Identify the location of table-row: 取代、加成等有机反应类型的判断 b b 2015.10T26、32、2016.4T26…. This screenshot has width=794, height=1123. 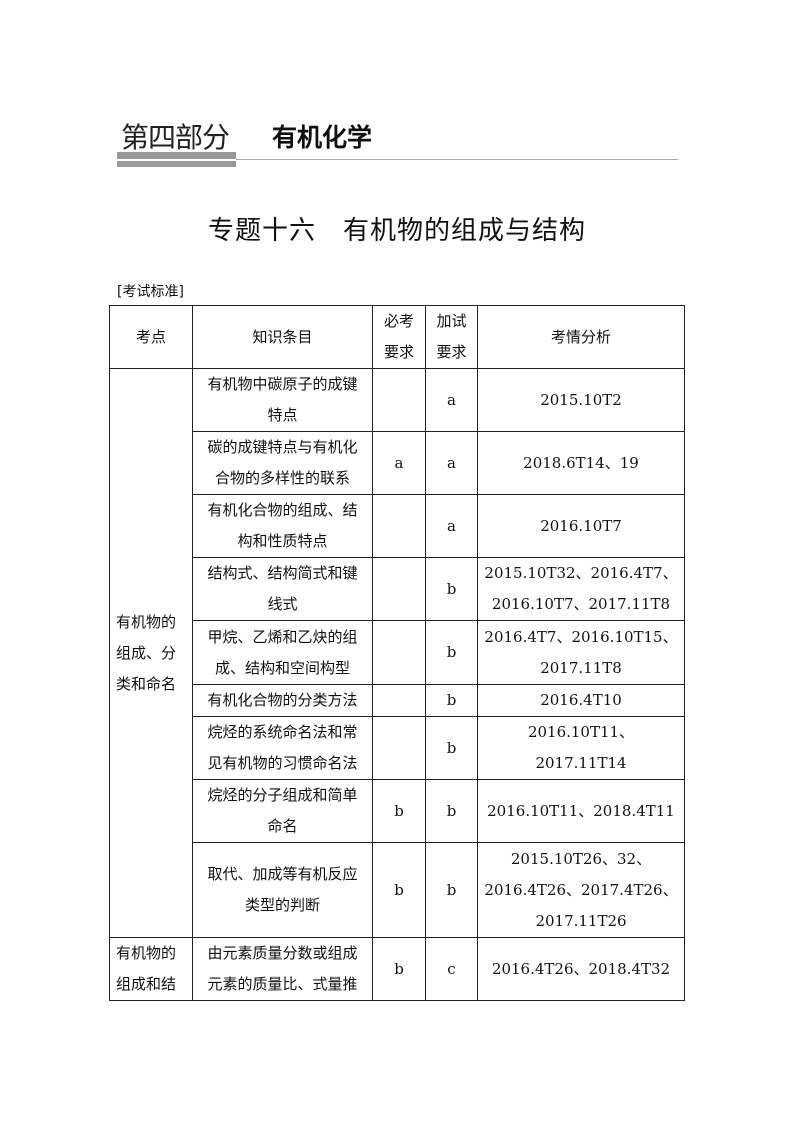
(397, 890).